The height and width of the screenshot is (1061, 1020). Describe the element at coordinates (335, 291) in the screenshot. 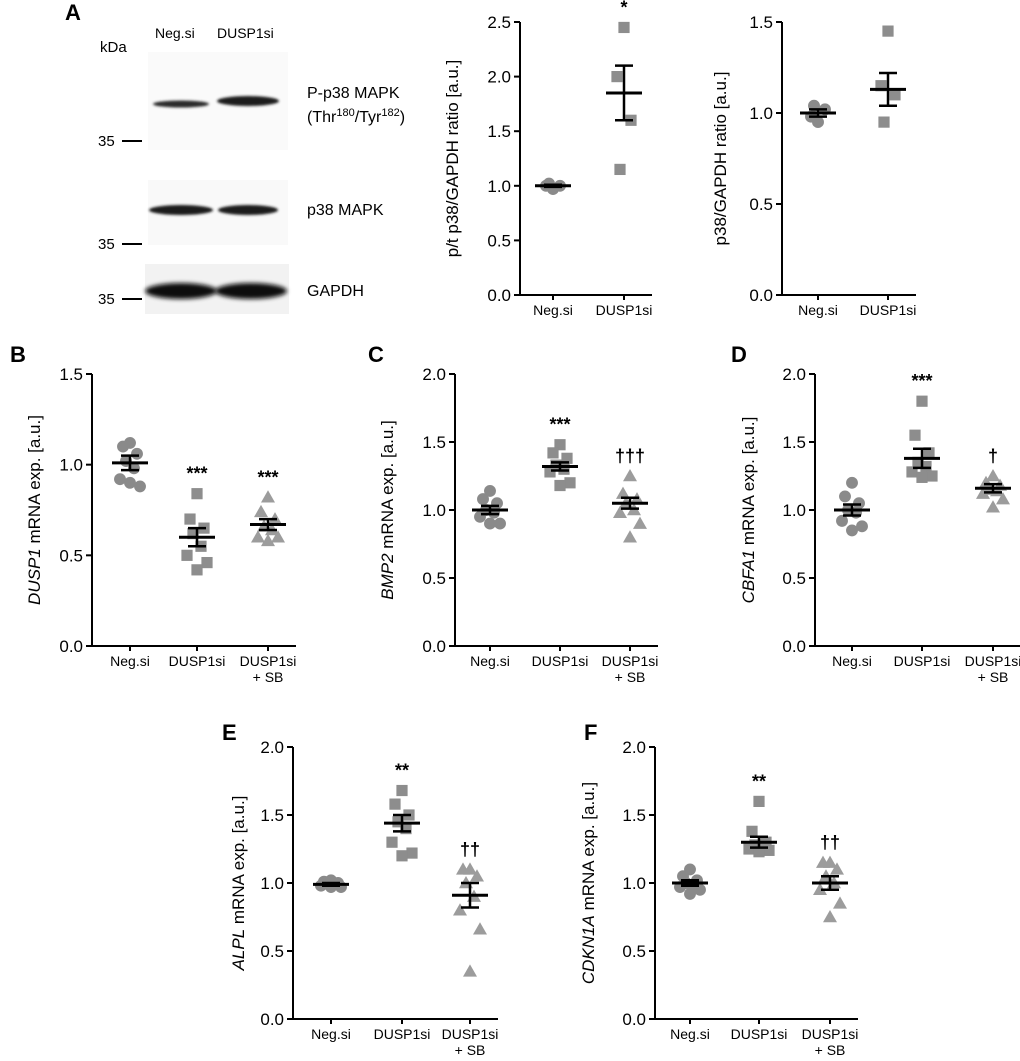

I see `blot-band-label: GAPDH` at that location.